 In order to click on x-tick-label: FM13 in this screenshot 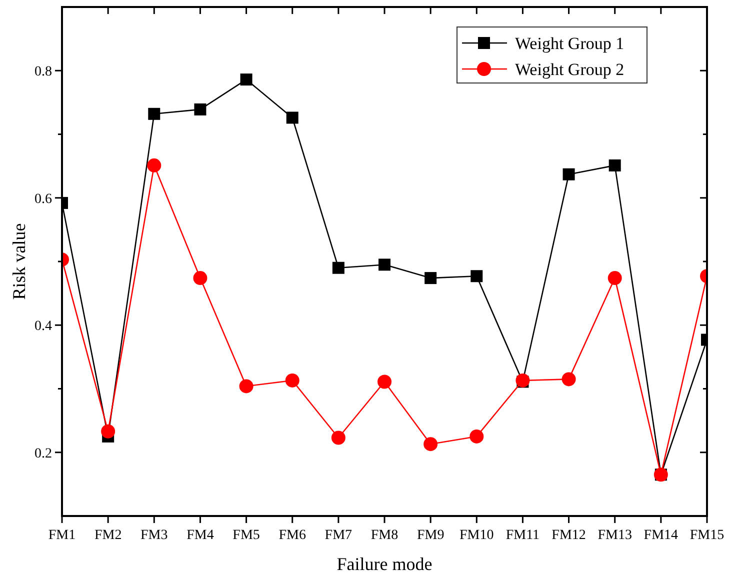, I will do `click(615, 535)`.